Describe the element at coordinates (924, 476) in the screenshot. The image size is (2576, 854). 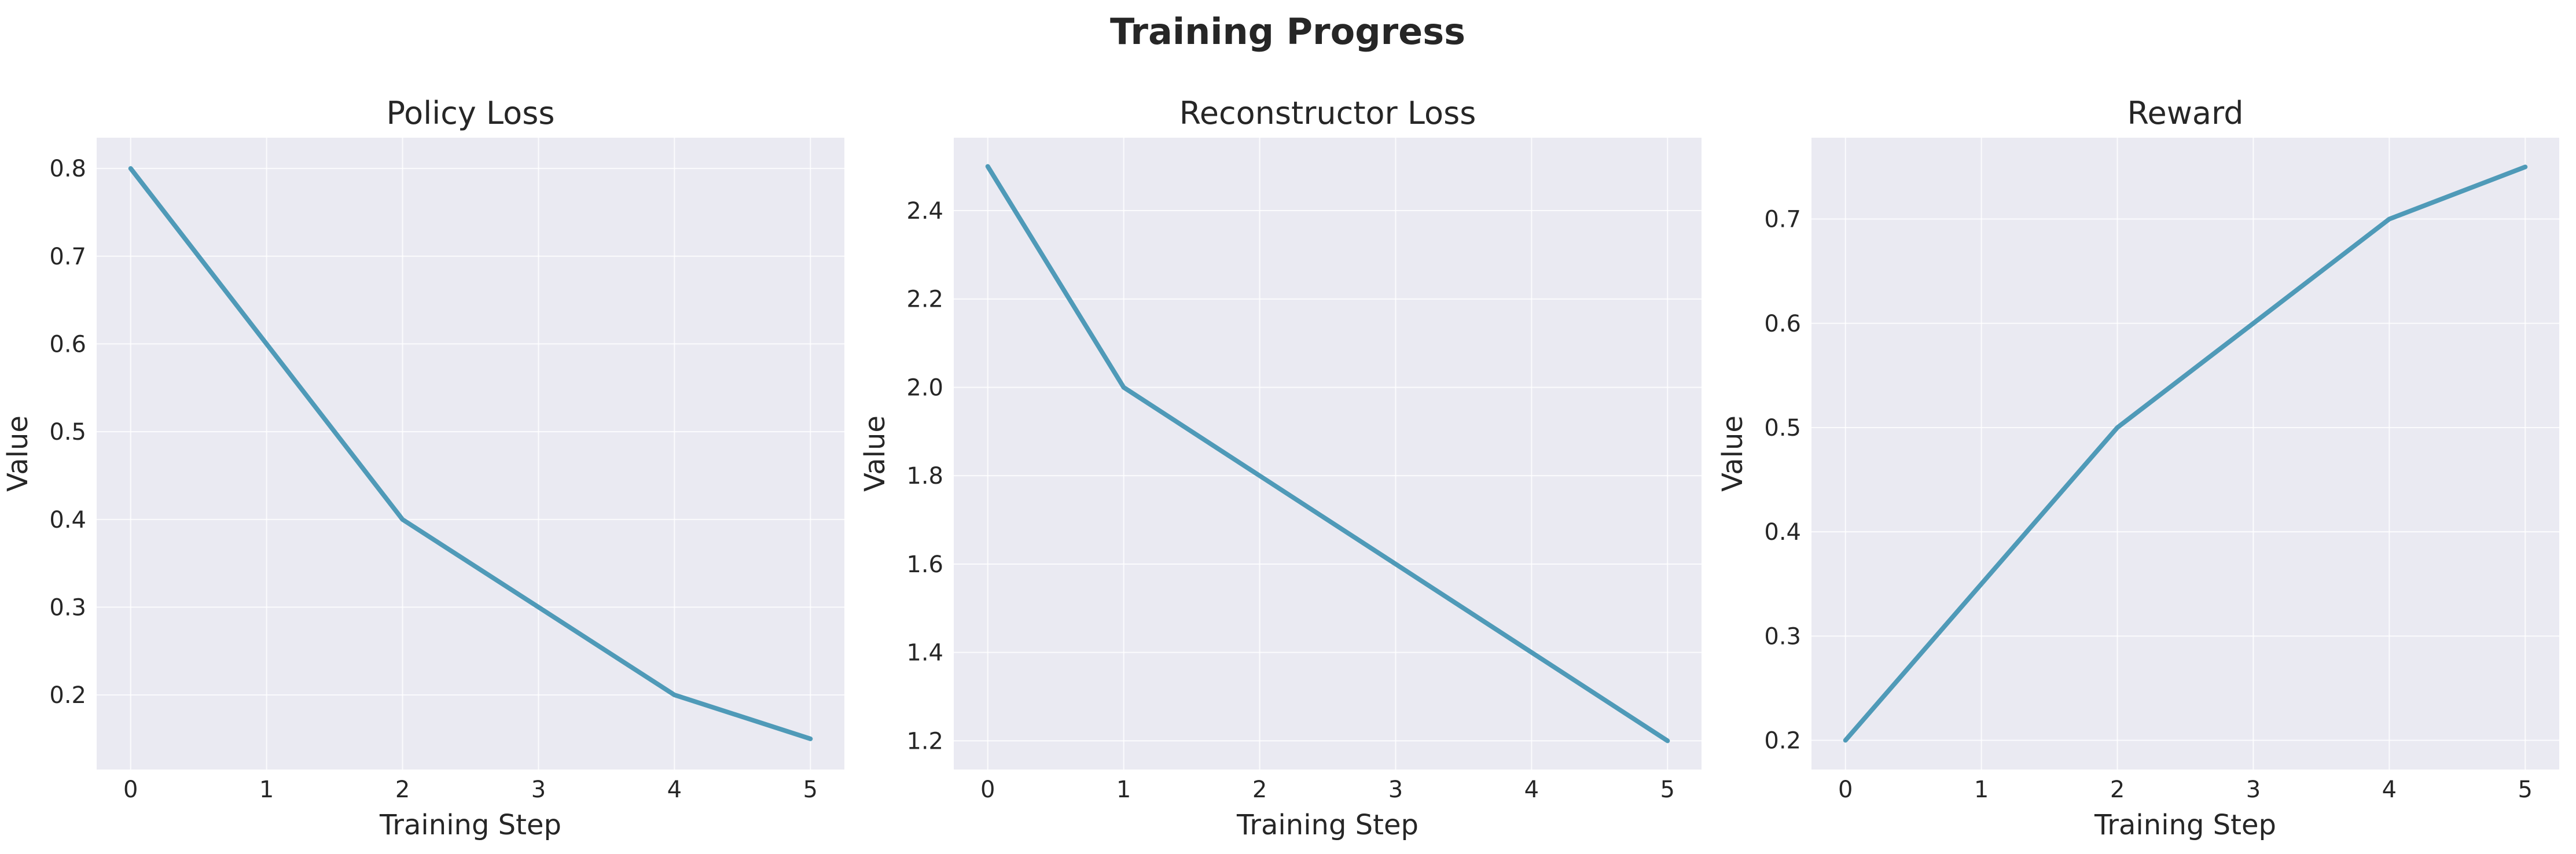
I see `y-tick-label: 1.8` at that location.